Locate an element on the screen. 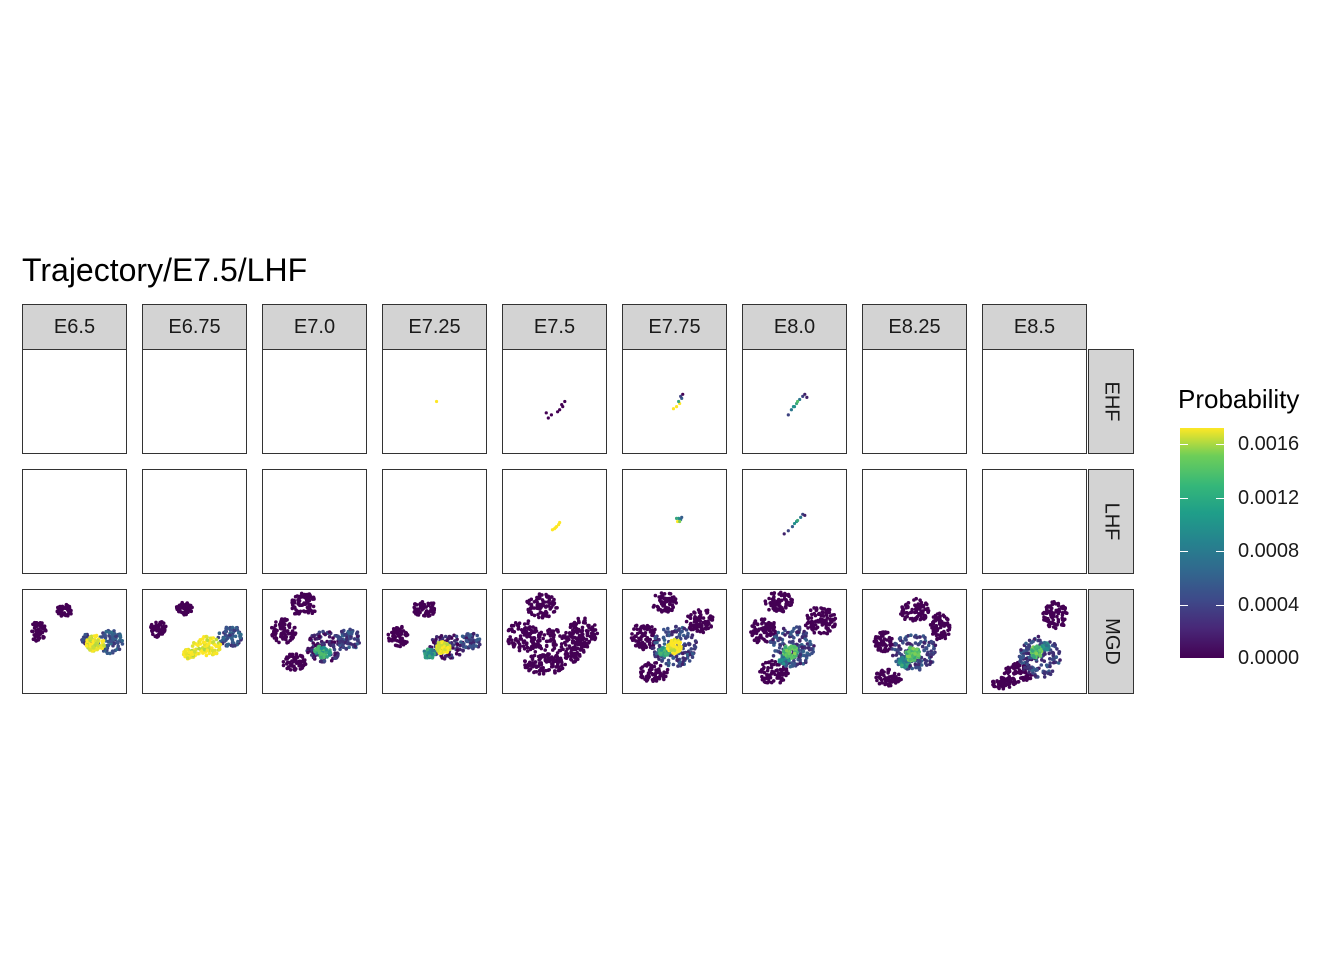 The image size is (1344, 960). legend-tick-label: 0.0012 is located at coordinates (1269, 498).